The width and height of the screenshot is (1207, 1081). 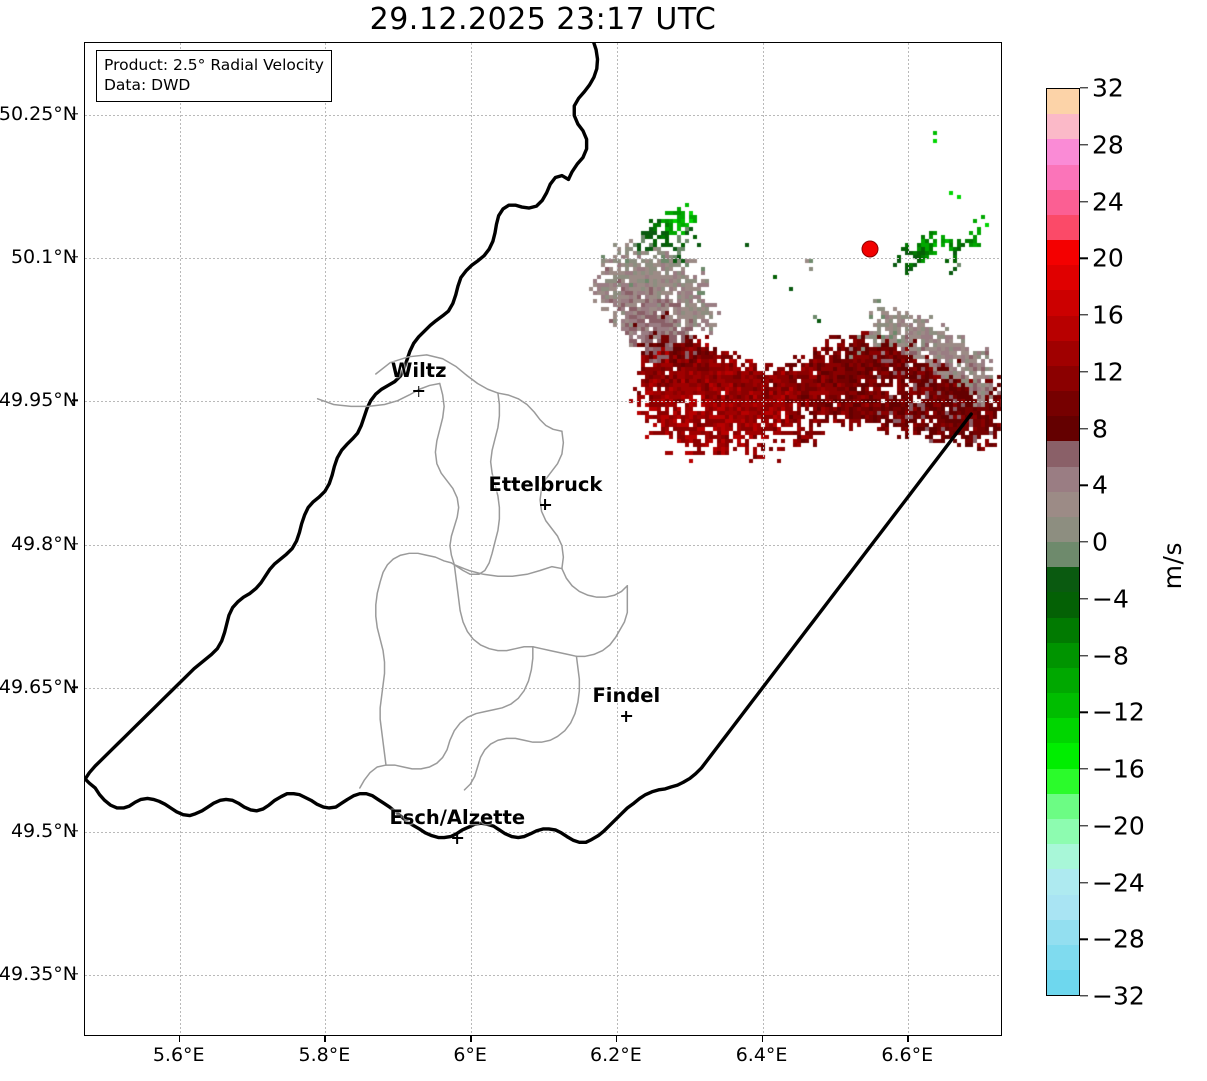 What do you see at coordinates (1100, 428) in the screenshot?
I see `colorbar-tick-label: 8` at bounding box center [1100, 428].